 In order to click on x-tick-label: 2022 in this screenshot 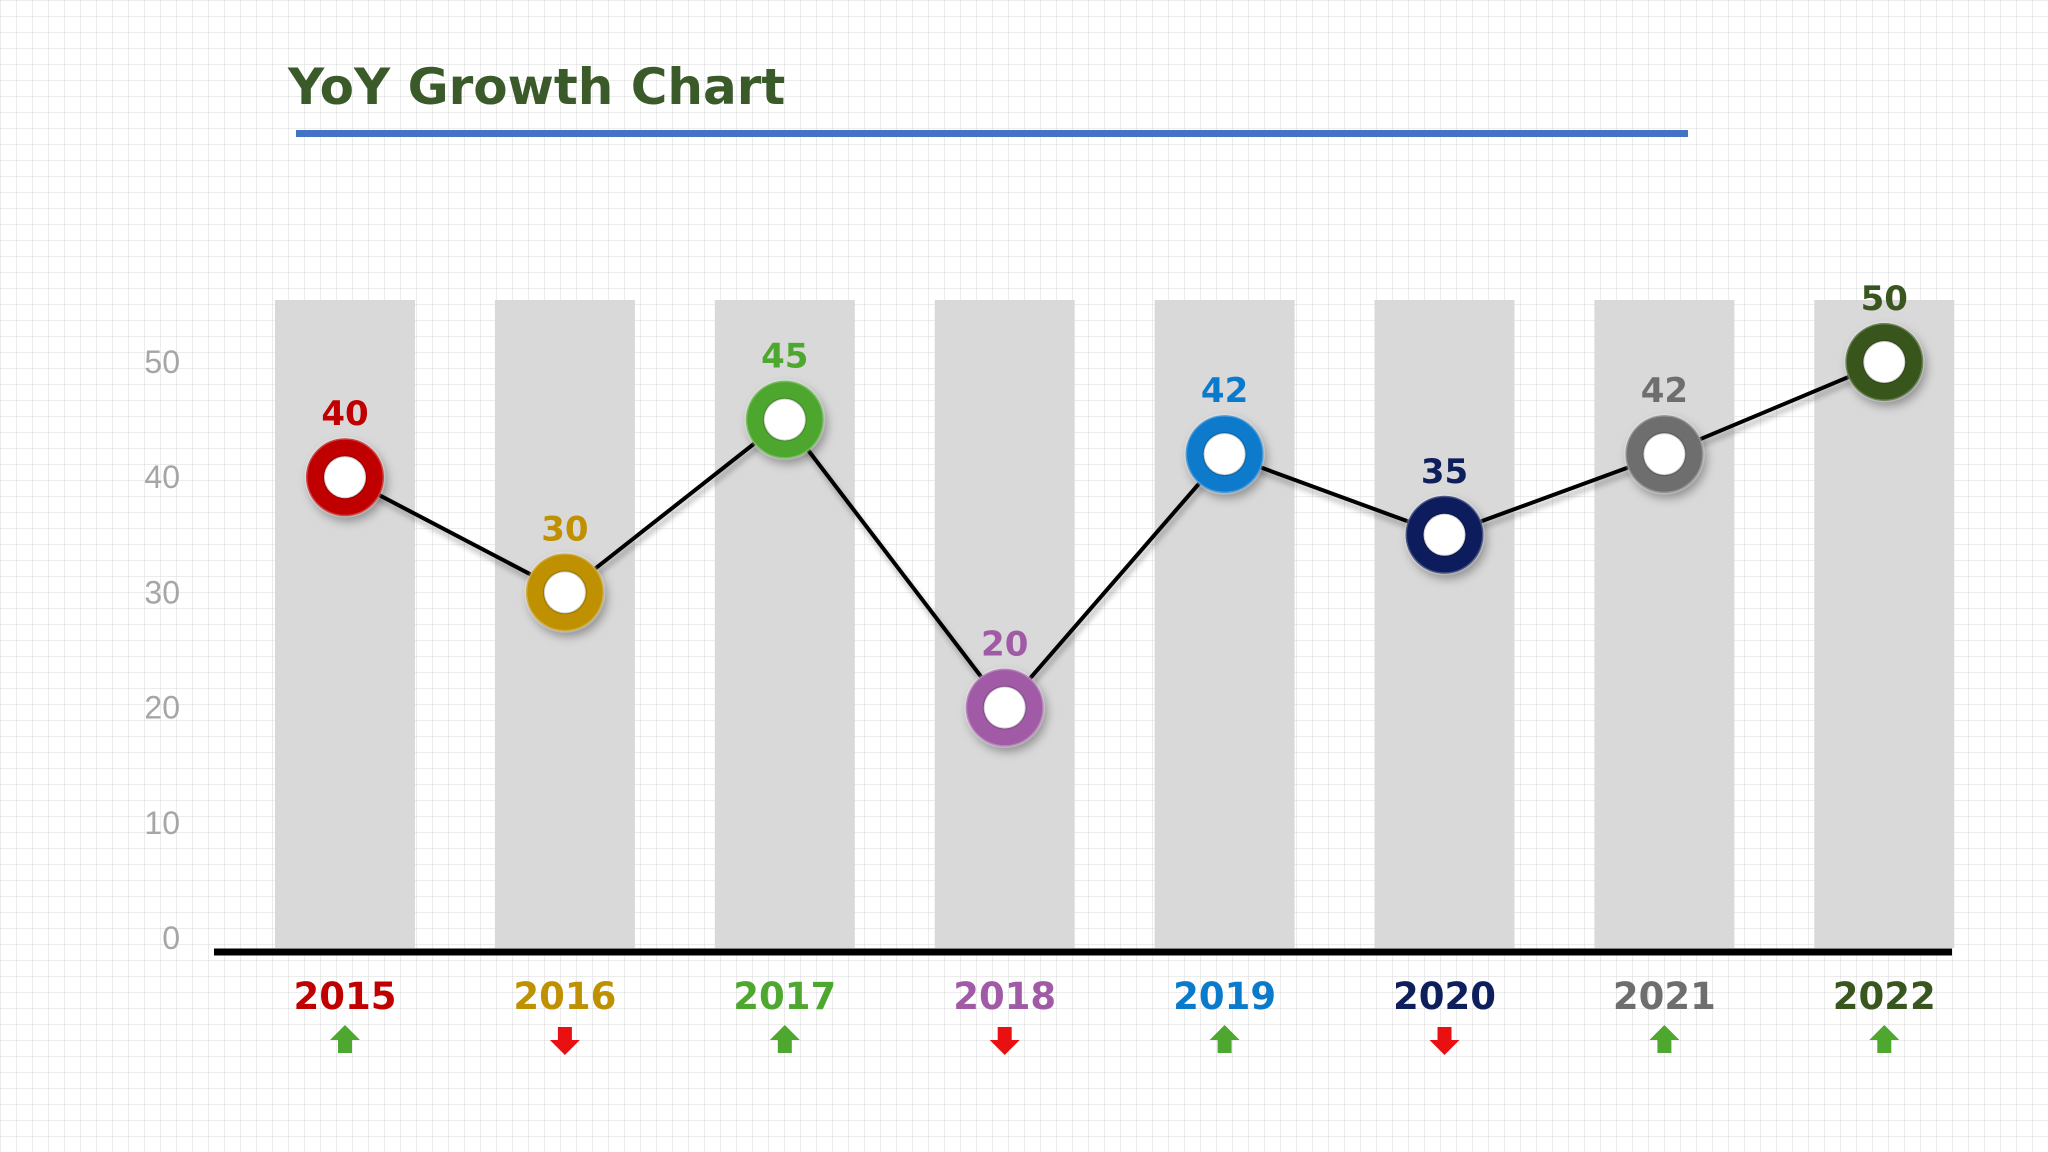, I will do `click(1884, 996)`.